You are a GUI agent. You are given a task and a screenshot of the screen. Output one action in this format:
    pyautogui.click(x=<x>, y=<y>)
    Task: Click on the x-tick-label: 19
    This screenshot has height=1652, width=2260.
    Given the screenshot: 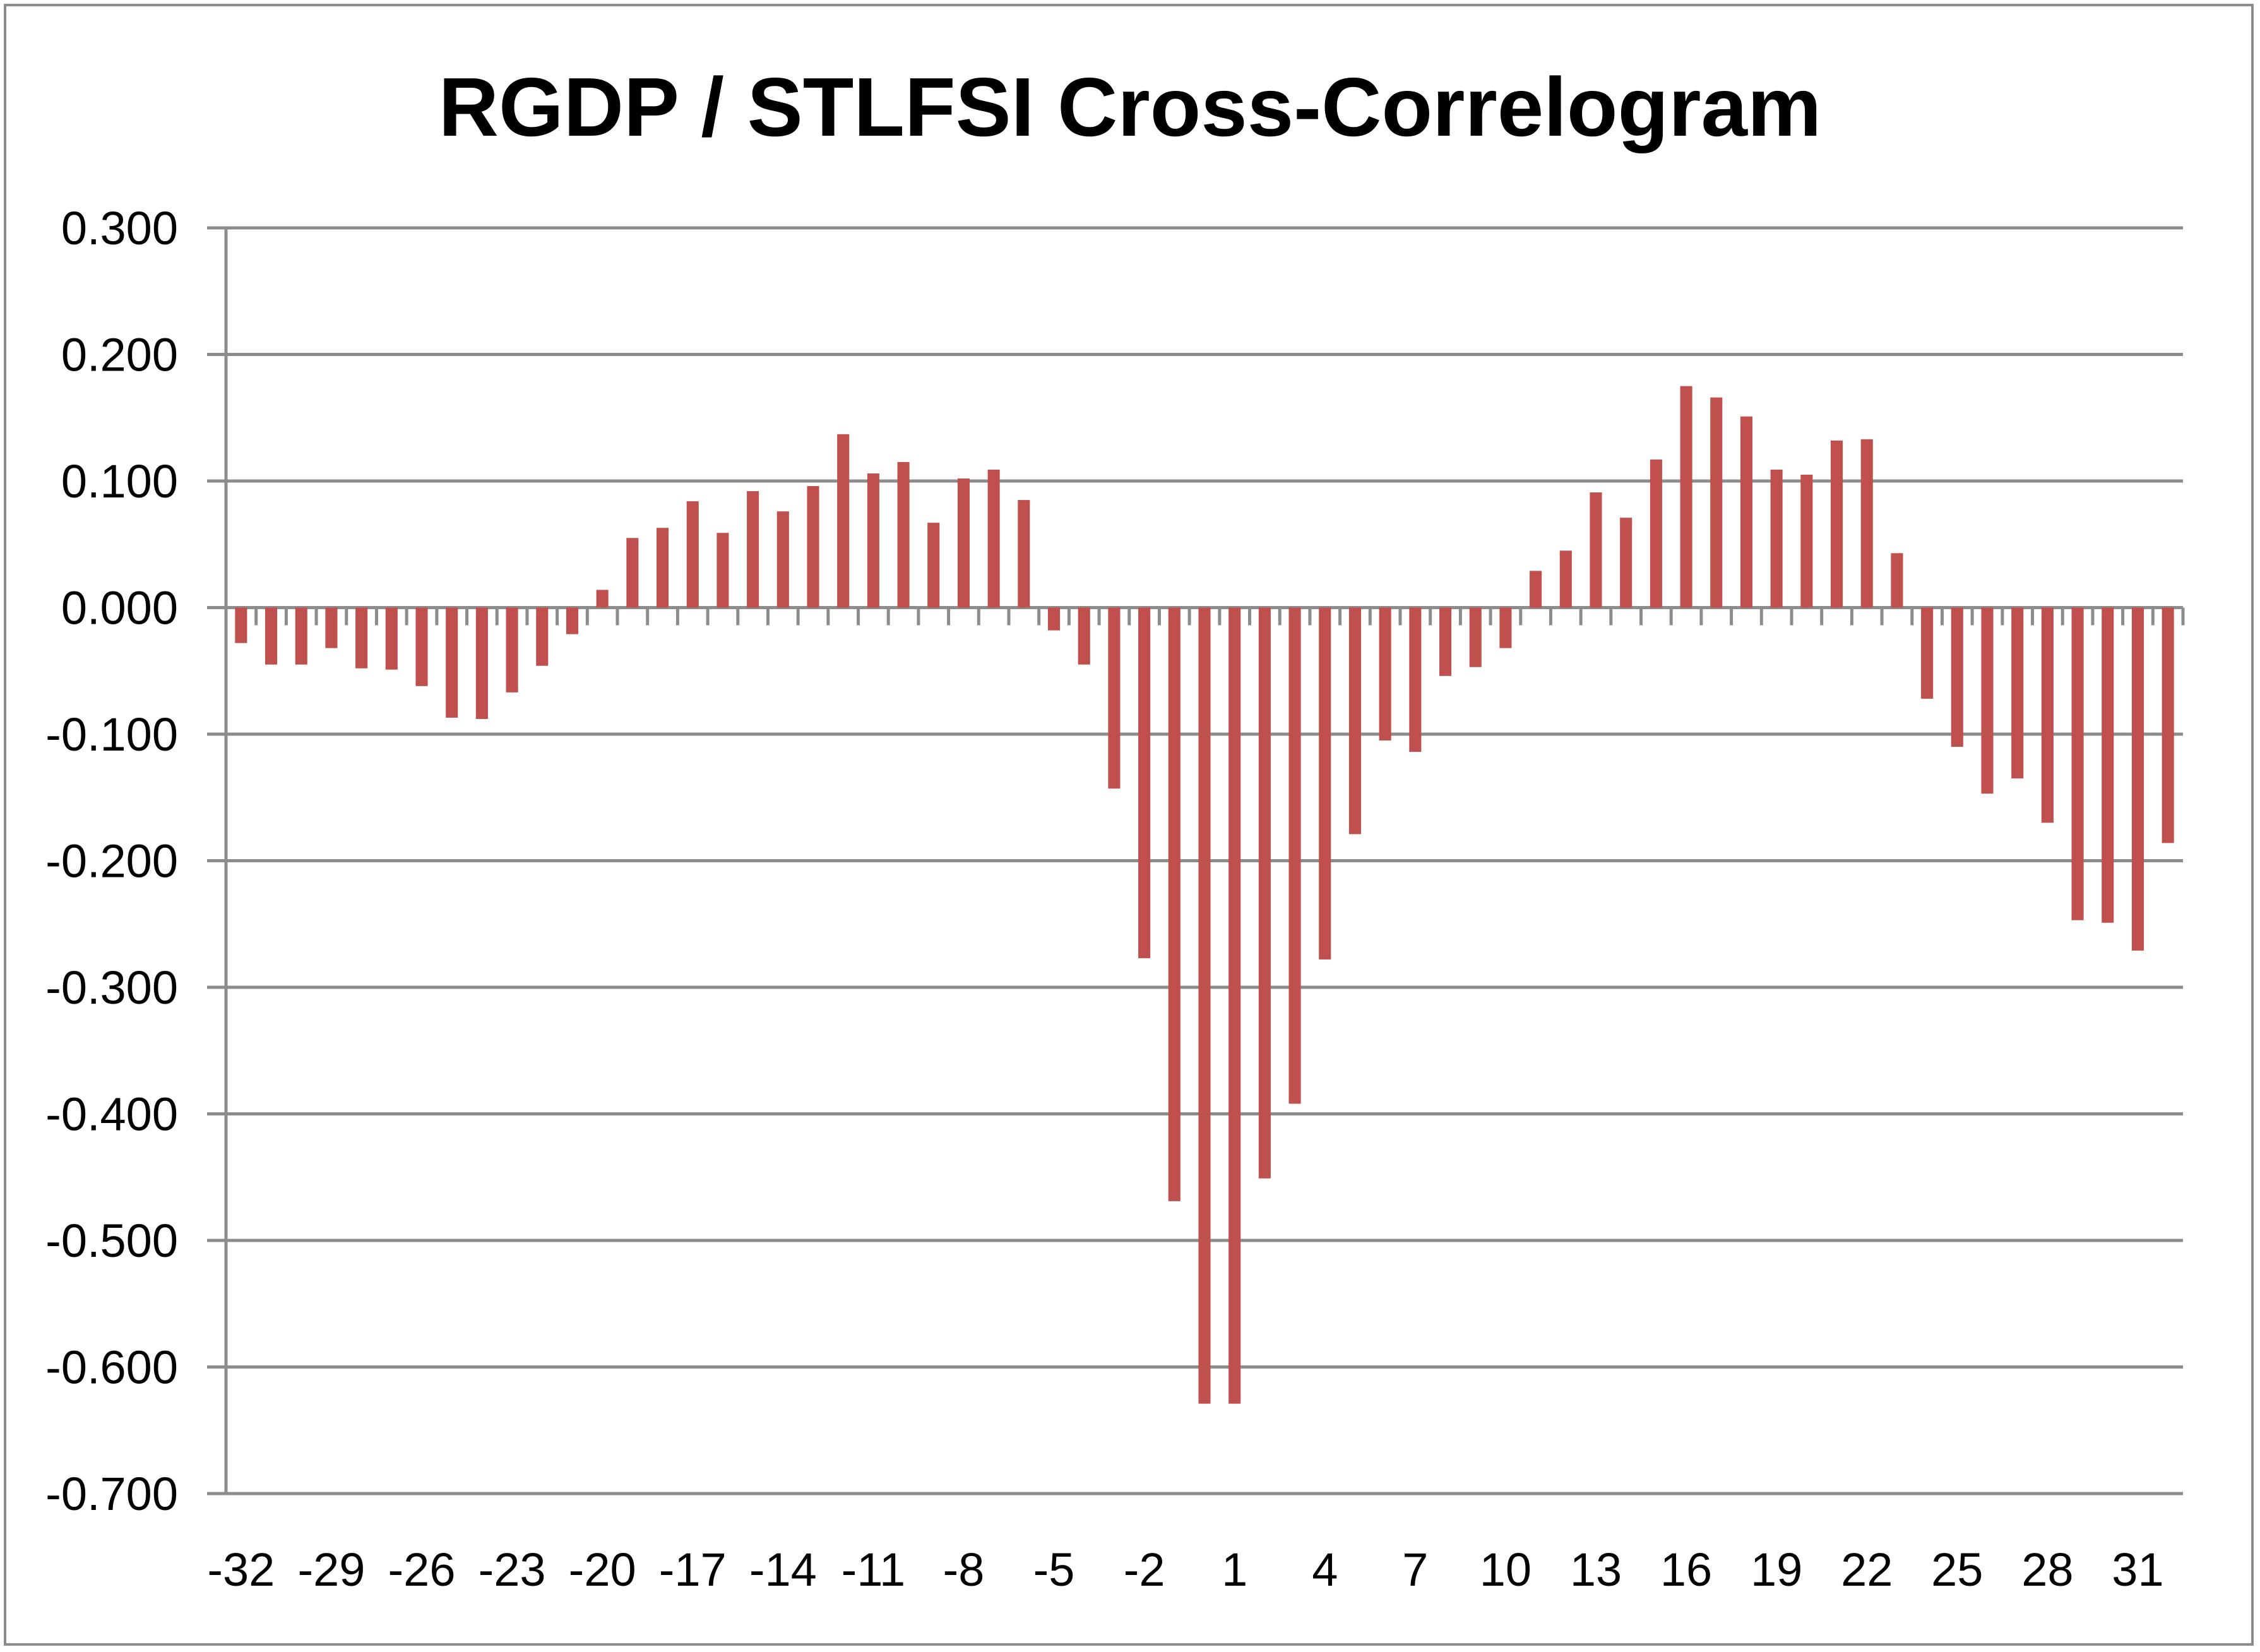 What is the action you would take?
    pyautogui.click(x=1776, y=1569)
    